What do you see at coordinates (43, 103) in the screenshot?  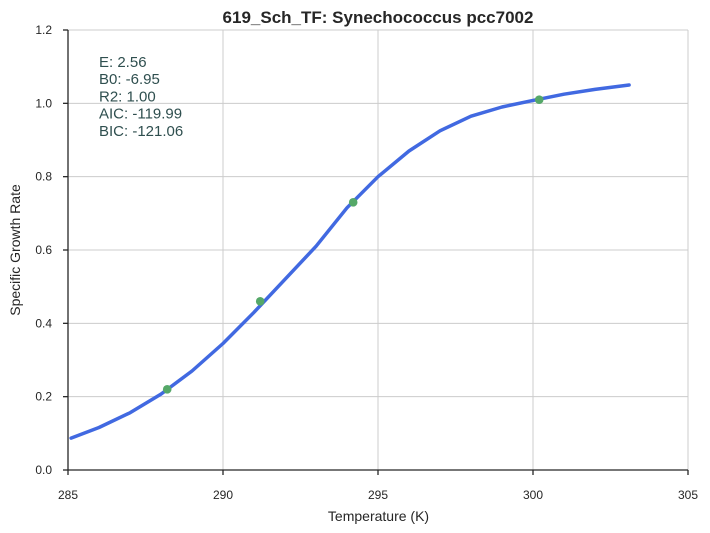 I see `y-tick-label: 1.0` at bounding box center [43, 103].